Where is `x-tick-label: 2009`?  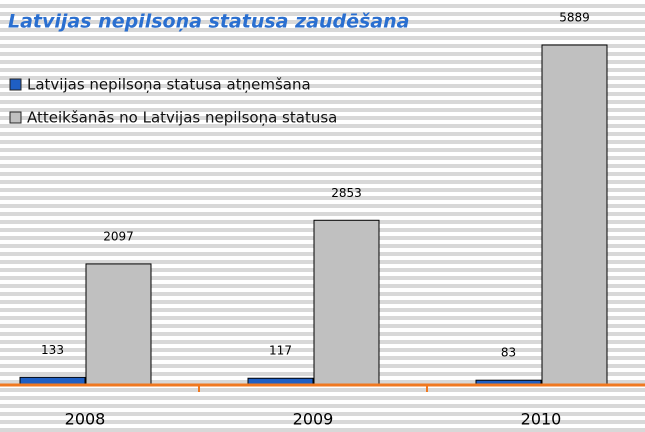 x-tick-label: 2009 is located at coordinates (313, 419).